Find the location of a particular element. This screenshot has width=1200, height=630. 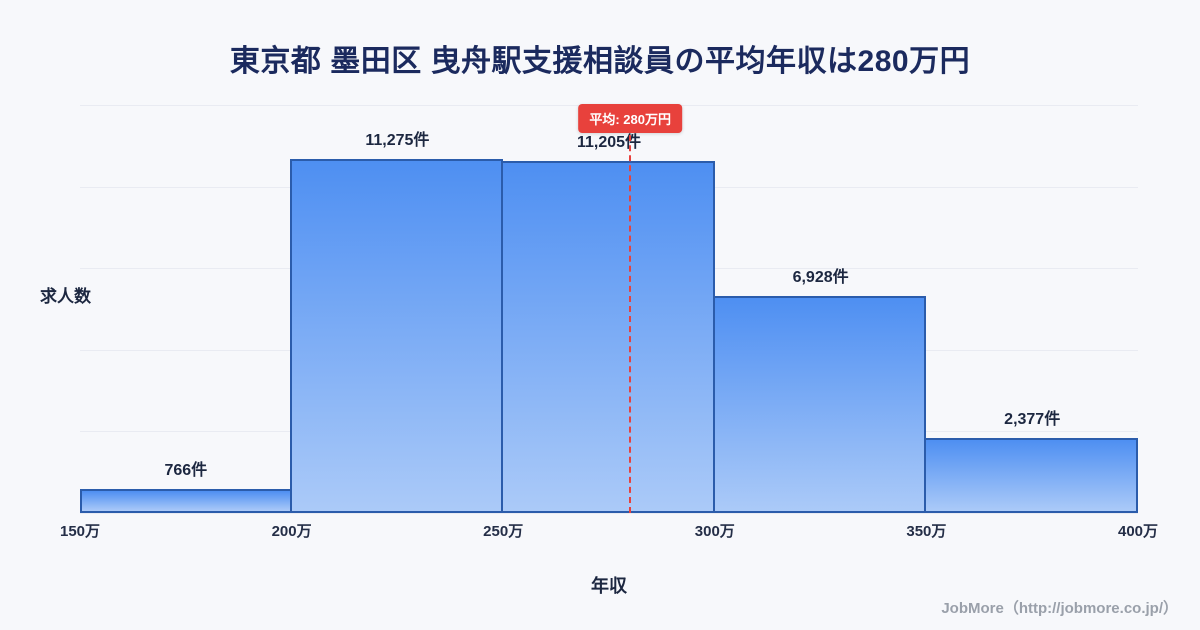

y-axis-label: 求人数 is located at coordinates (65, 296).